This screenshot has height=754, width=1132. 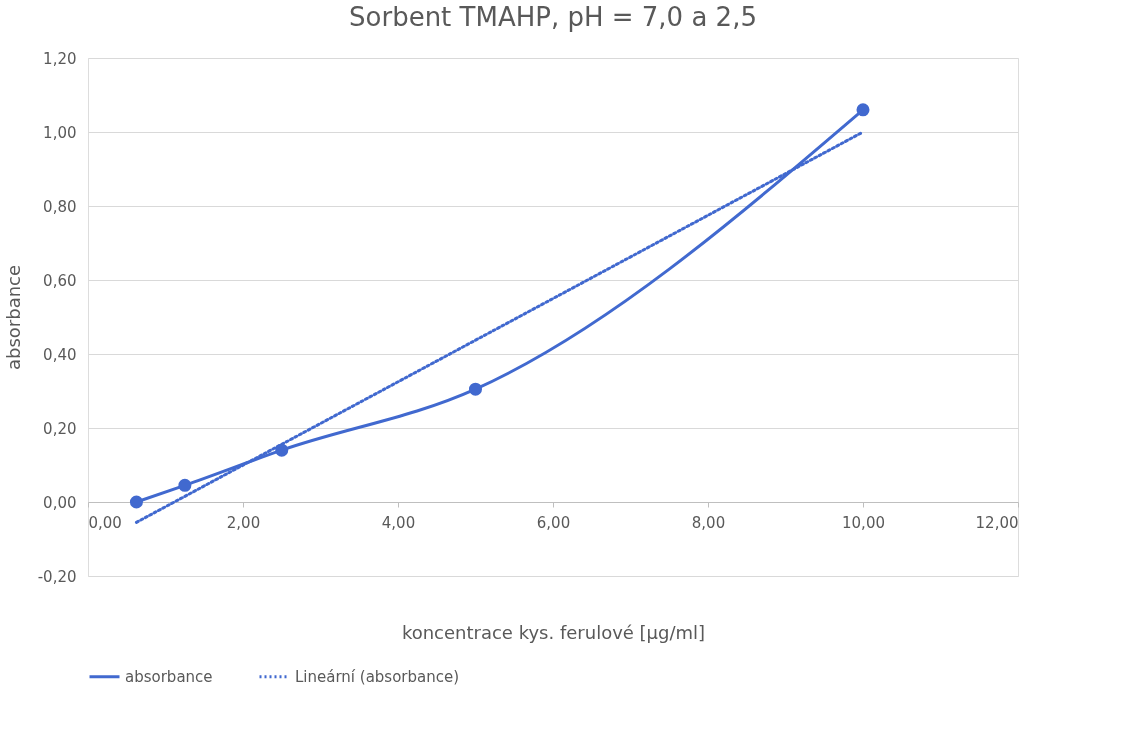 I want to click on x-axis-title: koncentrace kys. ferulové [µg/ml], so click(x=553, y=632).